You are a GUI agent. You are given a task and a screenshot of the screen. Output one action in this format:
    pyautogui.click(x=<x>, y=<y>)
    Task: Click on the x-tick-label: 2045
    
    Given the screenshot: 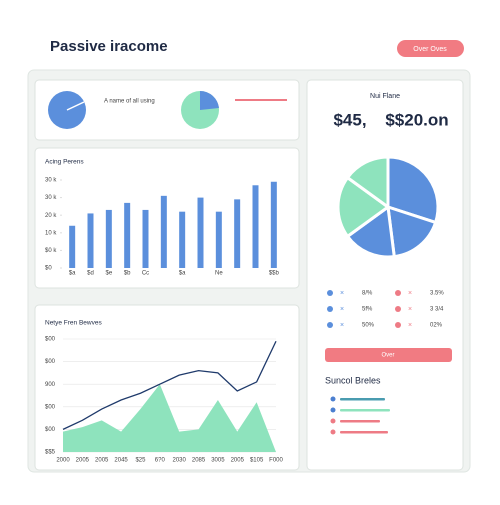 What is the action you would take?
    pyautogui.click(x=121, y=461)
    